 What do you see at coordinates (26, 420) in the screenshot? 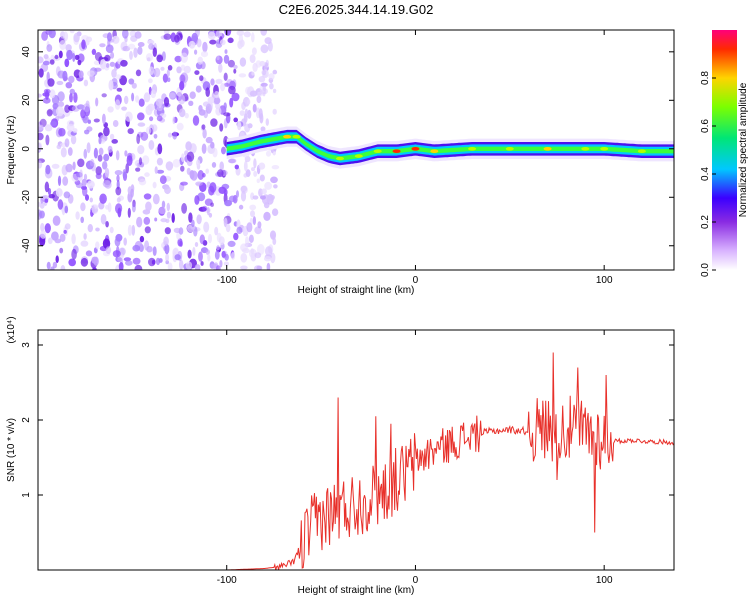
I see `y-tick-label: 2` at bounding box center [26, 420].